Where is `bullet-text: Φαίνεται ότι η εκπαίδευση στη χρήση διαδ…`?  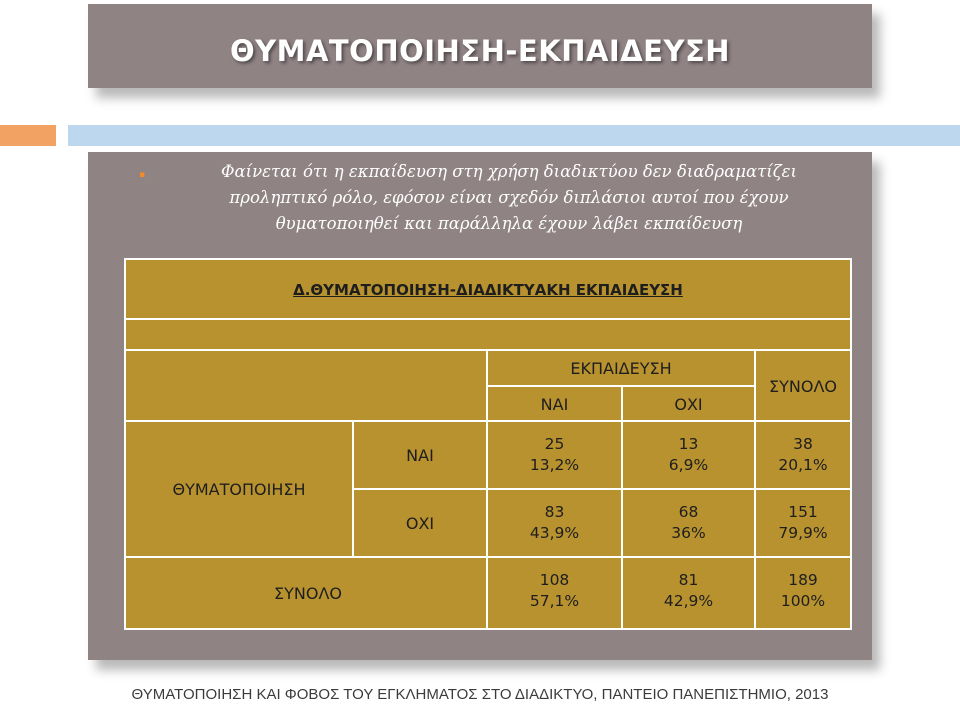 bullet-text: Φαίνεται ότι η εκπαίδευση στη χρήση διαδ… is located at coordinates (508, 197).